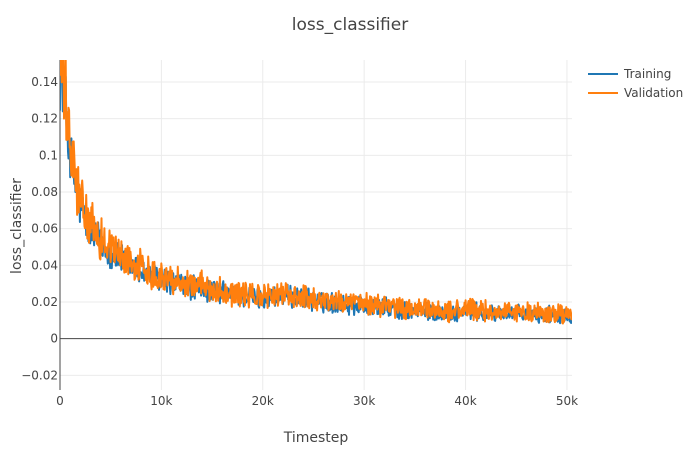 This screenshot has width=700, height=450. What do you see at coordinates (54, 339) in the screenshot?
I see `y-tick-label: 0` at bounding box center [54, 339].